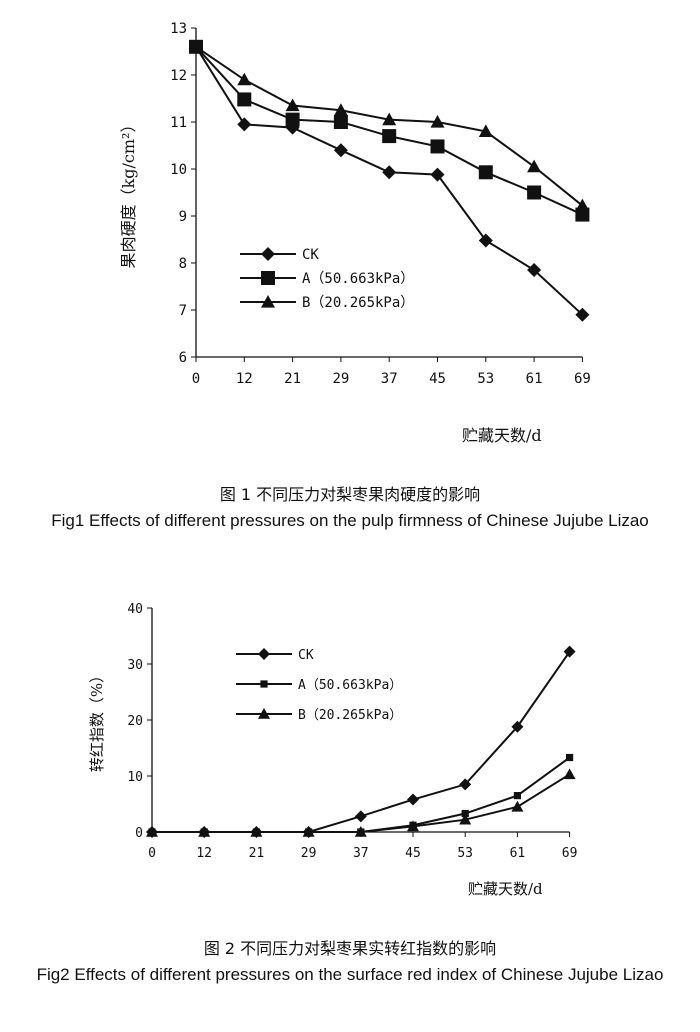 Image resolution: width=700 pixels, height=1032 pixels. What do you see at coordinates (350, 948) in the screenshot?
I see `fig2-caption-cn: 图 2 不同压力对梨枣果实转红指数的影响` at bounding box center [350, 948].